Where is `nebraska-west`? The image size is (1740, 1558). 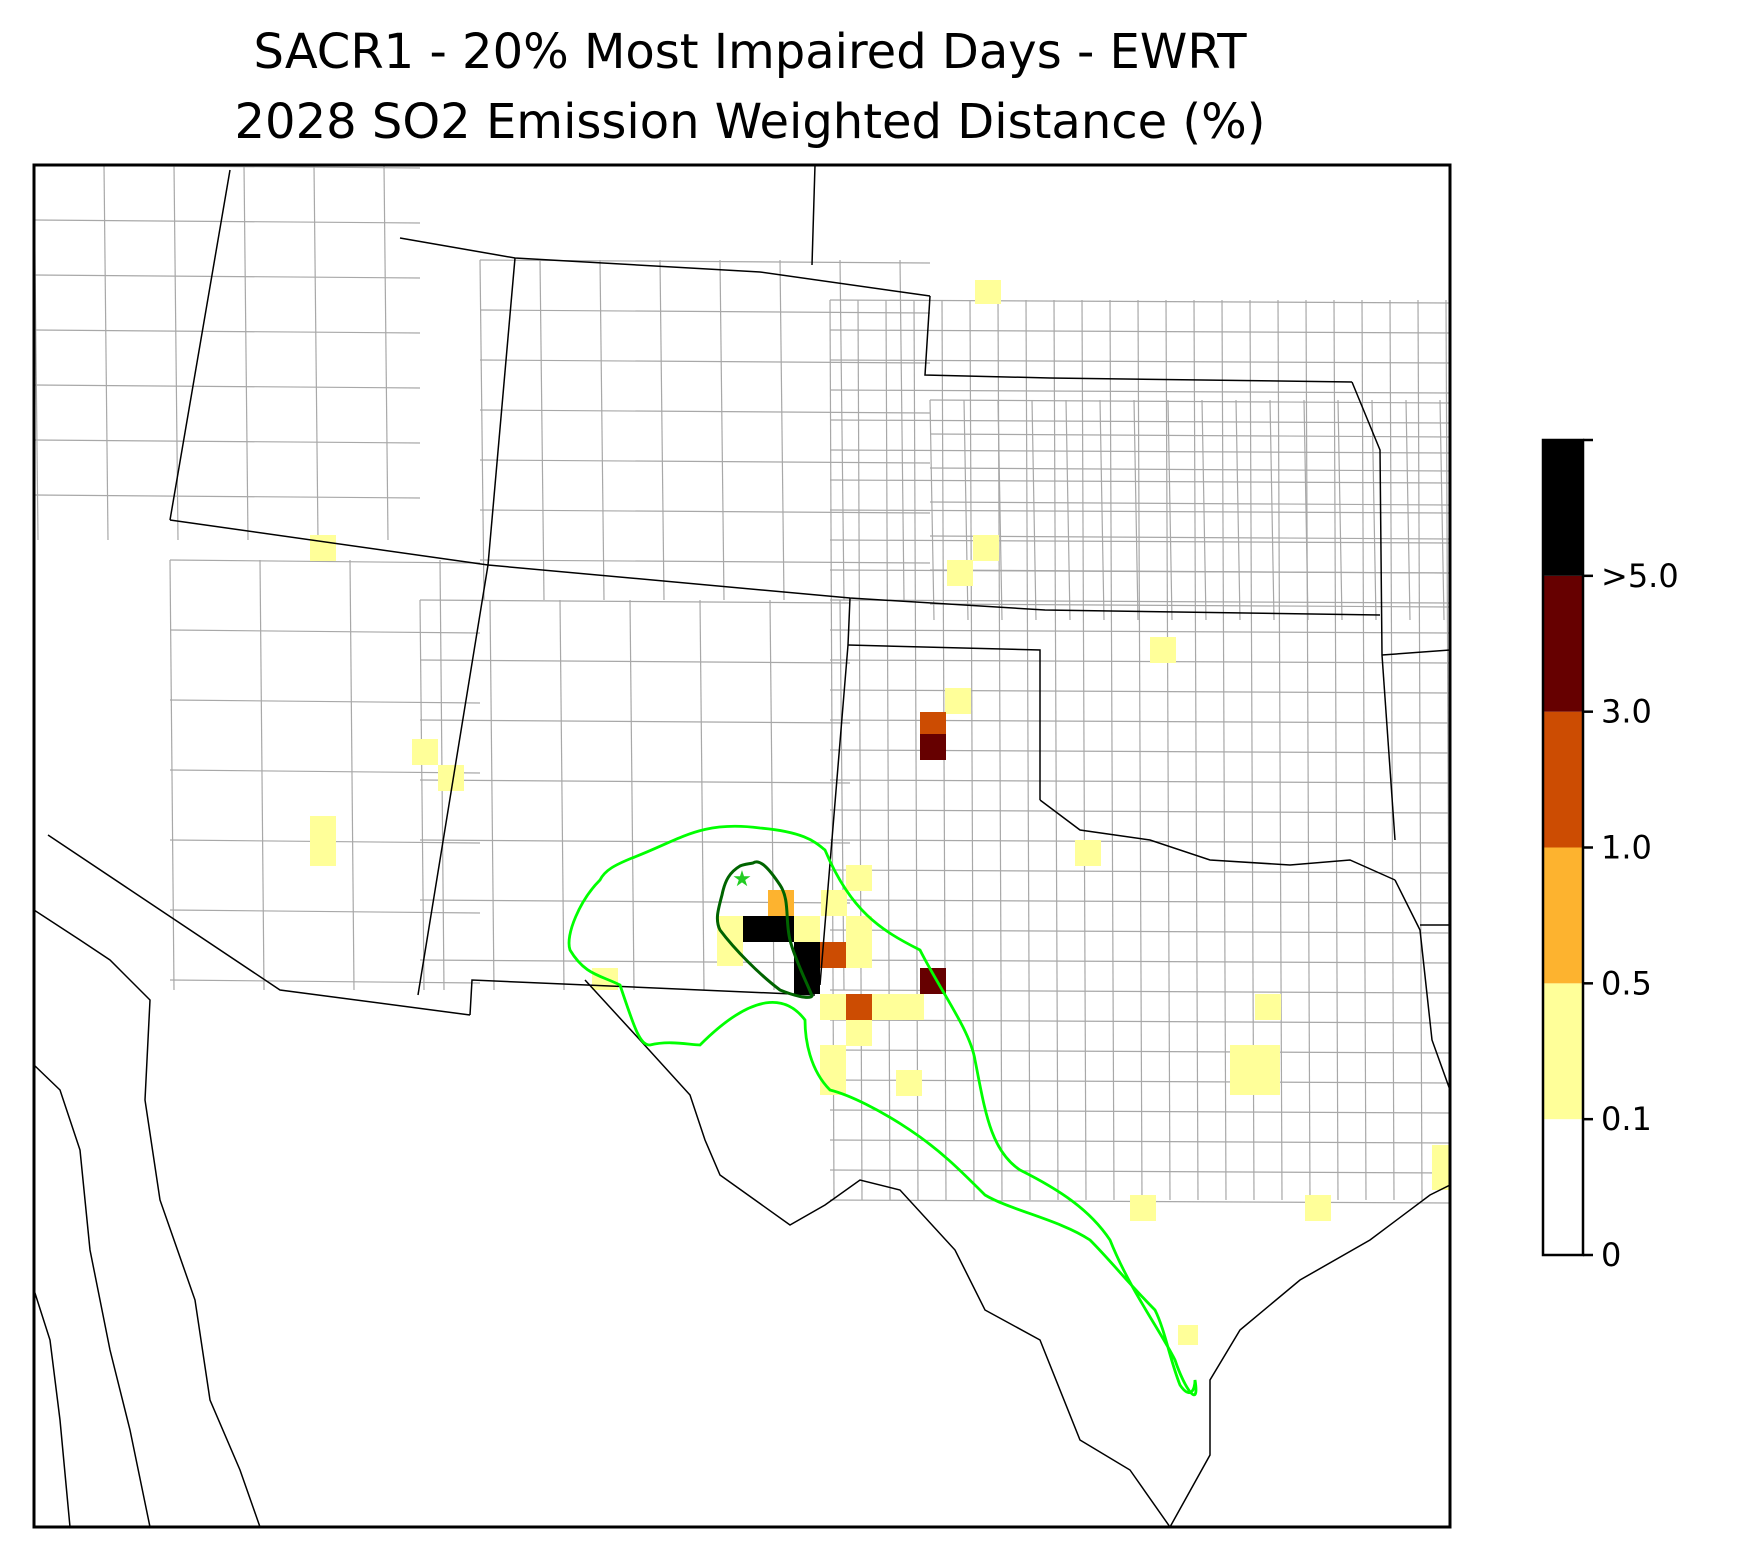 nebraska-west is located at coordinates (813, 215).